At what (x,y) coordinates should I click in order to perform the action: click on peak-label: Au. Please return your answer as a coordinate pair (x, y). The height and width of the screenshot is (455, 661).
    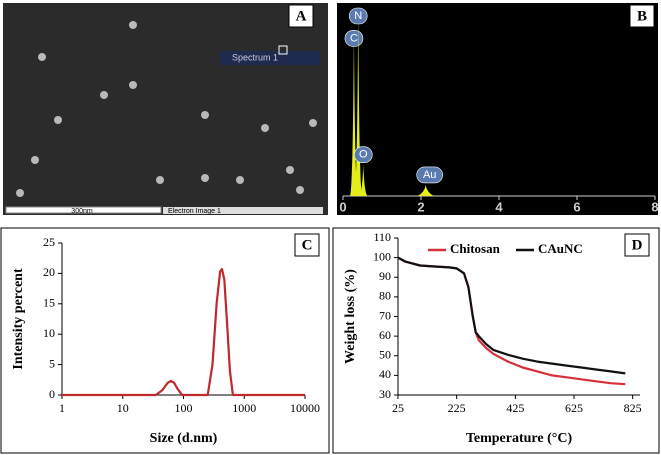
    Looking at the image, I should click on (429, 175).